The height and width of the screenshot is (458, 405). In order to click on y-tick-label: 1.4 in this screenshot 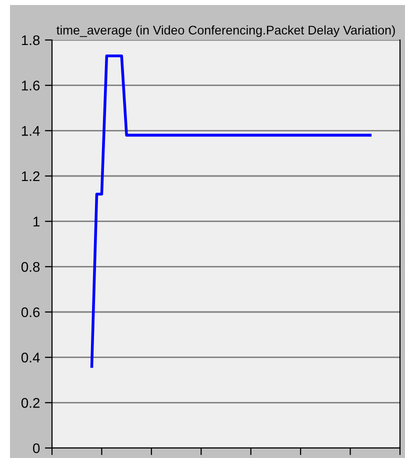, I will do `click(31, 131)`.